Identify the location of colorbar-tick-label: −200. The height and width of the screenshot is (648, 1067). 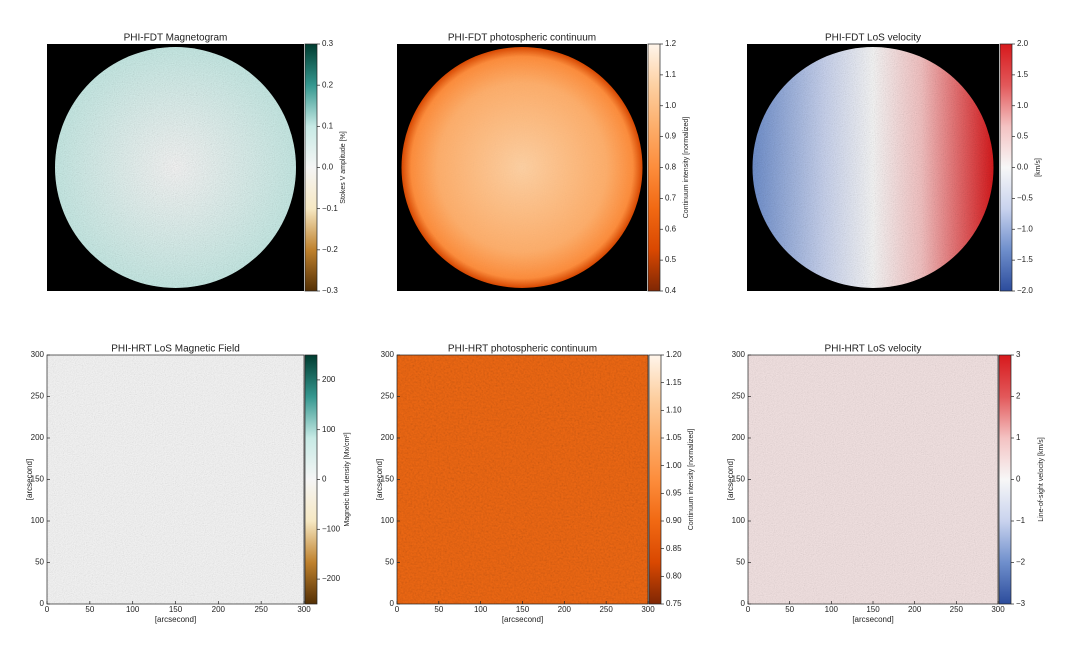
(331, 578).